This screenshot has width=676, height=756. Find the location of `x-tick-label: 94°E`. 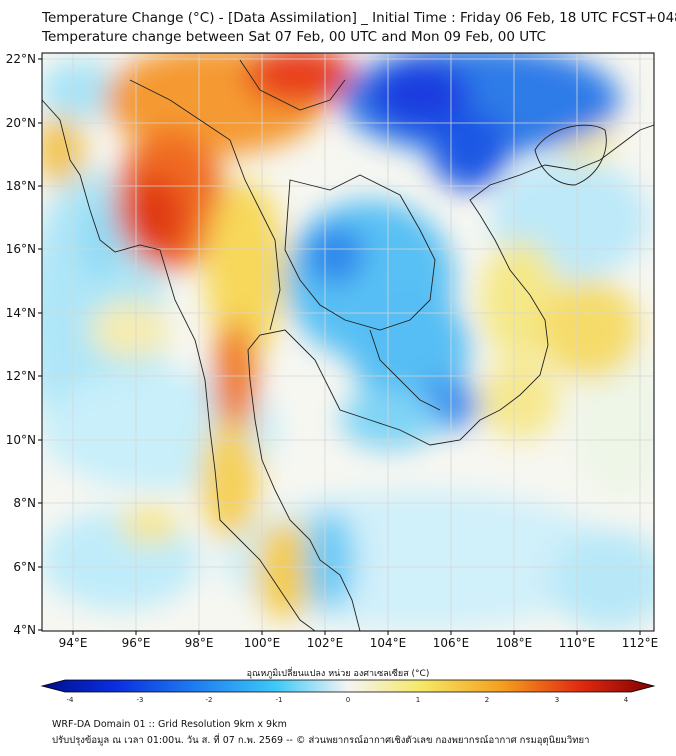

x-tick-label: 94°E is located at coordinates (73, 643).